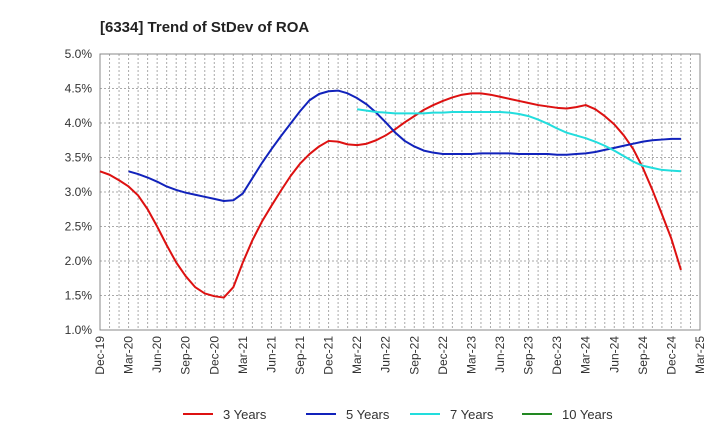  What do you see at coordinates (557, 355) in the screenshot?
I see `x-tick-label: Dec-23` at bounding box center [557, 355].